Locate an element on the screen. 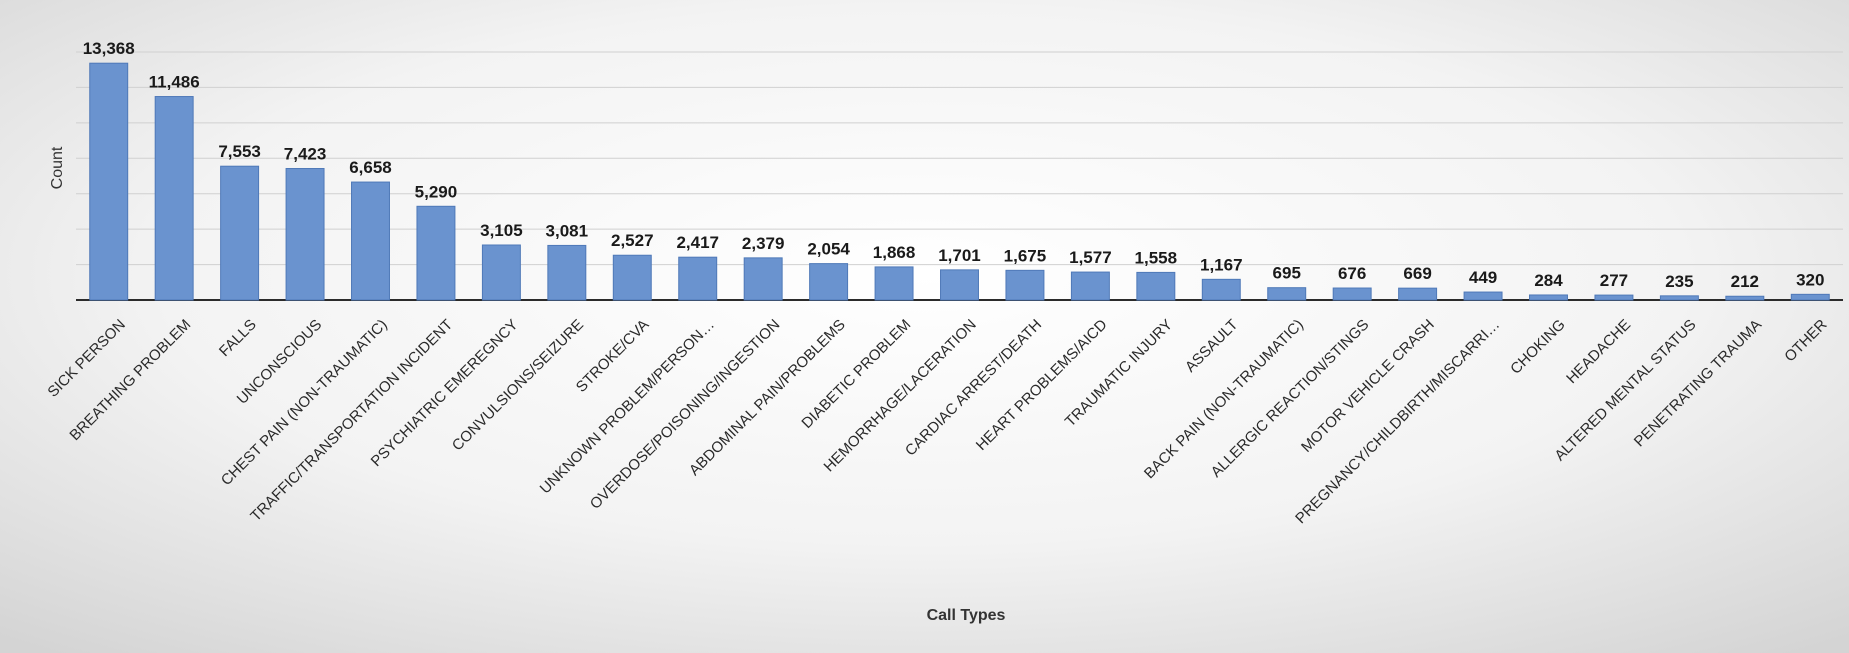 This screenshot has height=653, width=1849. data-label: 3,081 is located at coordinates (567, 230).